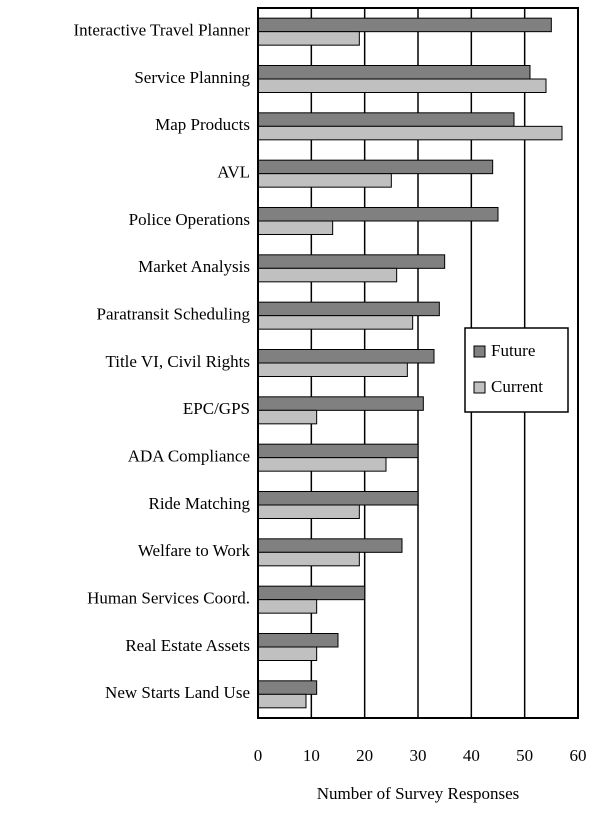 This screenshot has width=600, height=826. I want to click on legend-label: Future, so click(513, 350).